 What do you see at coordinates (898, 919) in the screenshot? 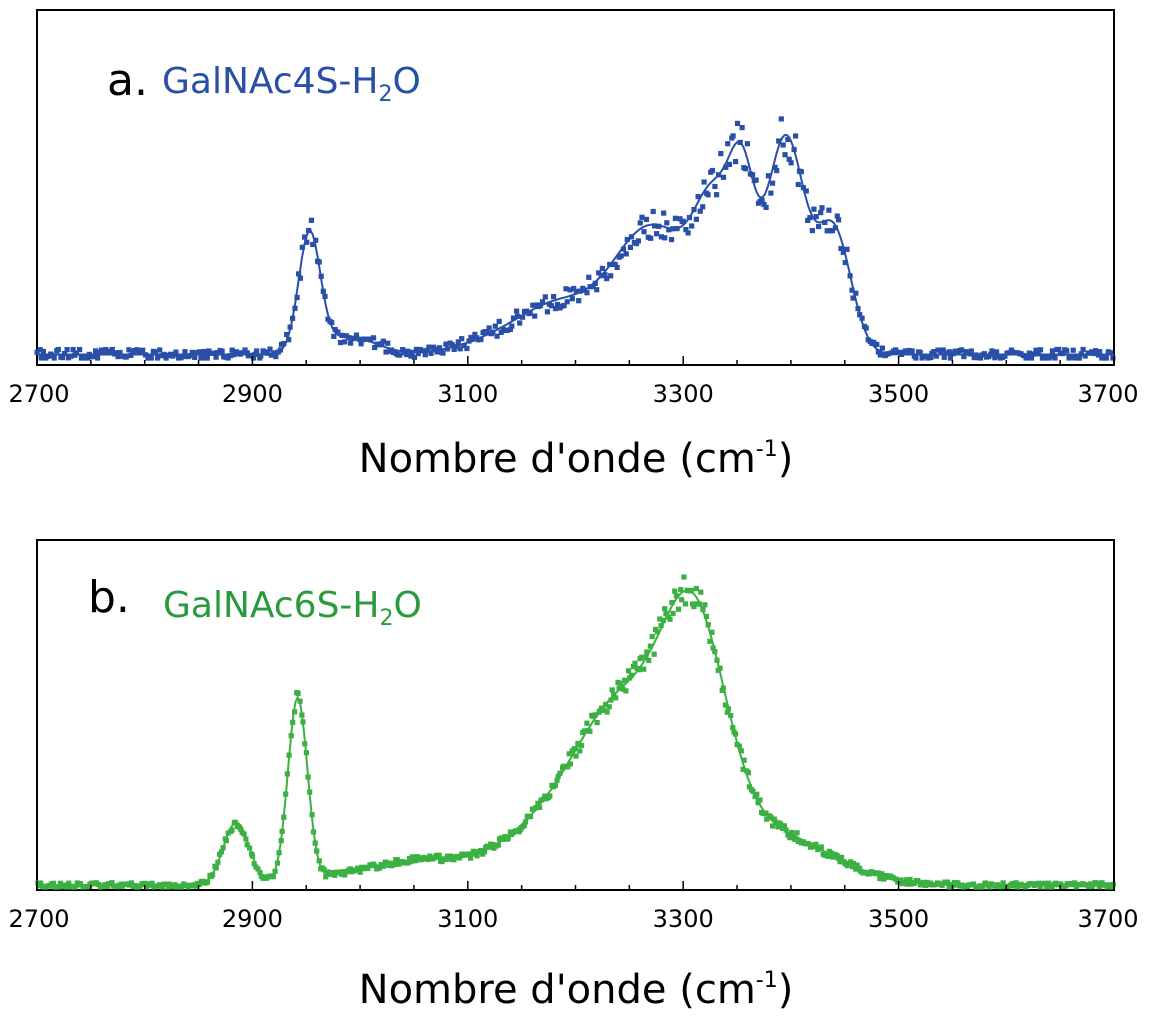
I see `panel-b-x-tick-label: 3500` at bounding box center [898, 919].